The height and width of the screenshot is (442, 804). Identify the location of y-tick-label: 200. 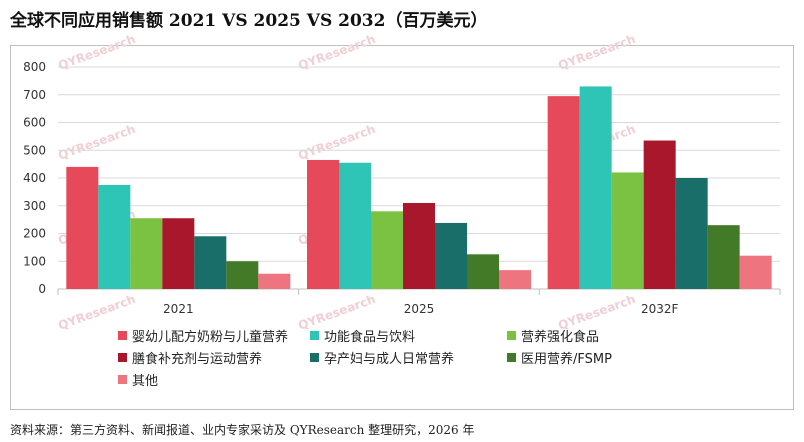
(34, 234).